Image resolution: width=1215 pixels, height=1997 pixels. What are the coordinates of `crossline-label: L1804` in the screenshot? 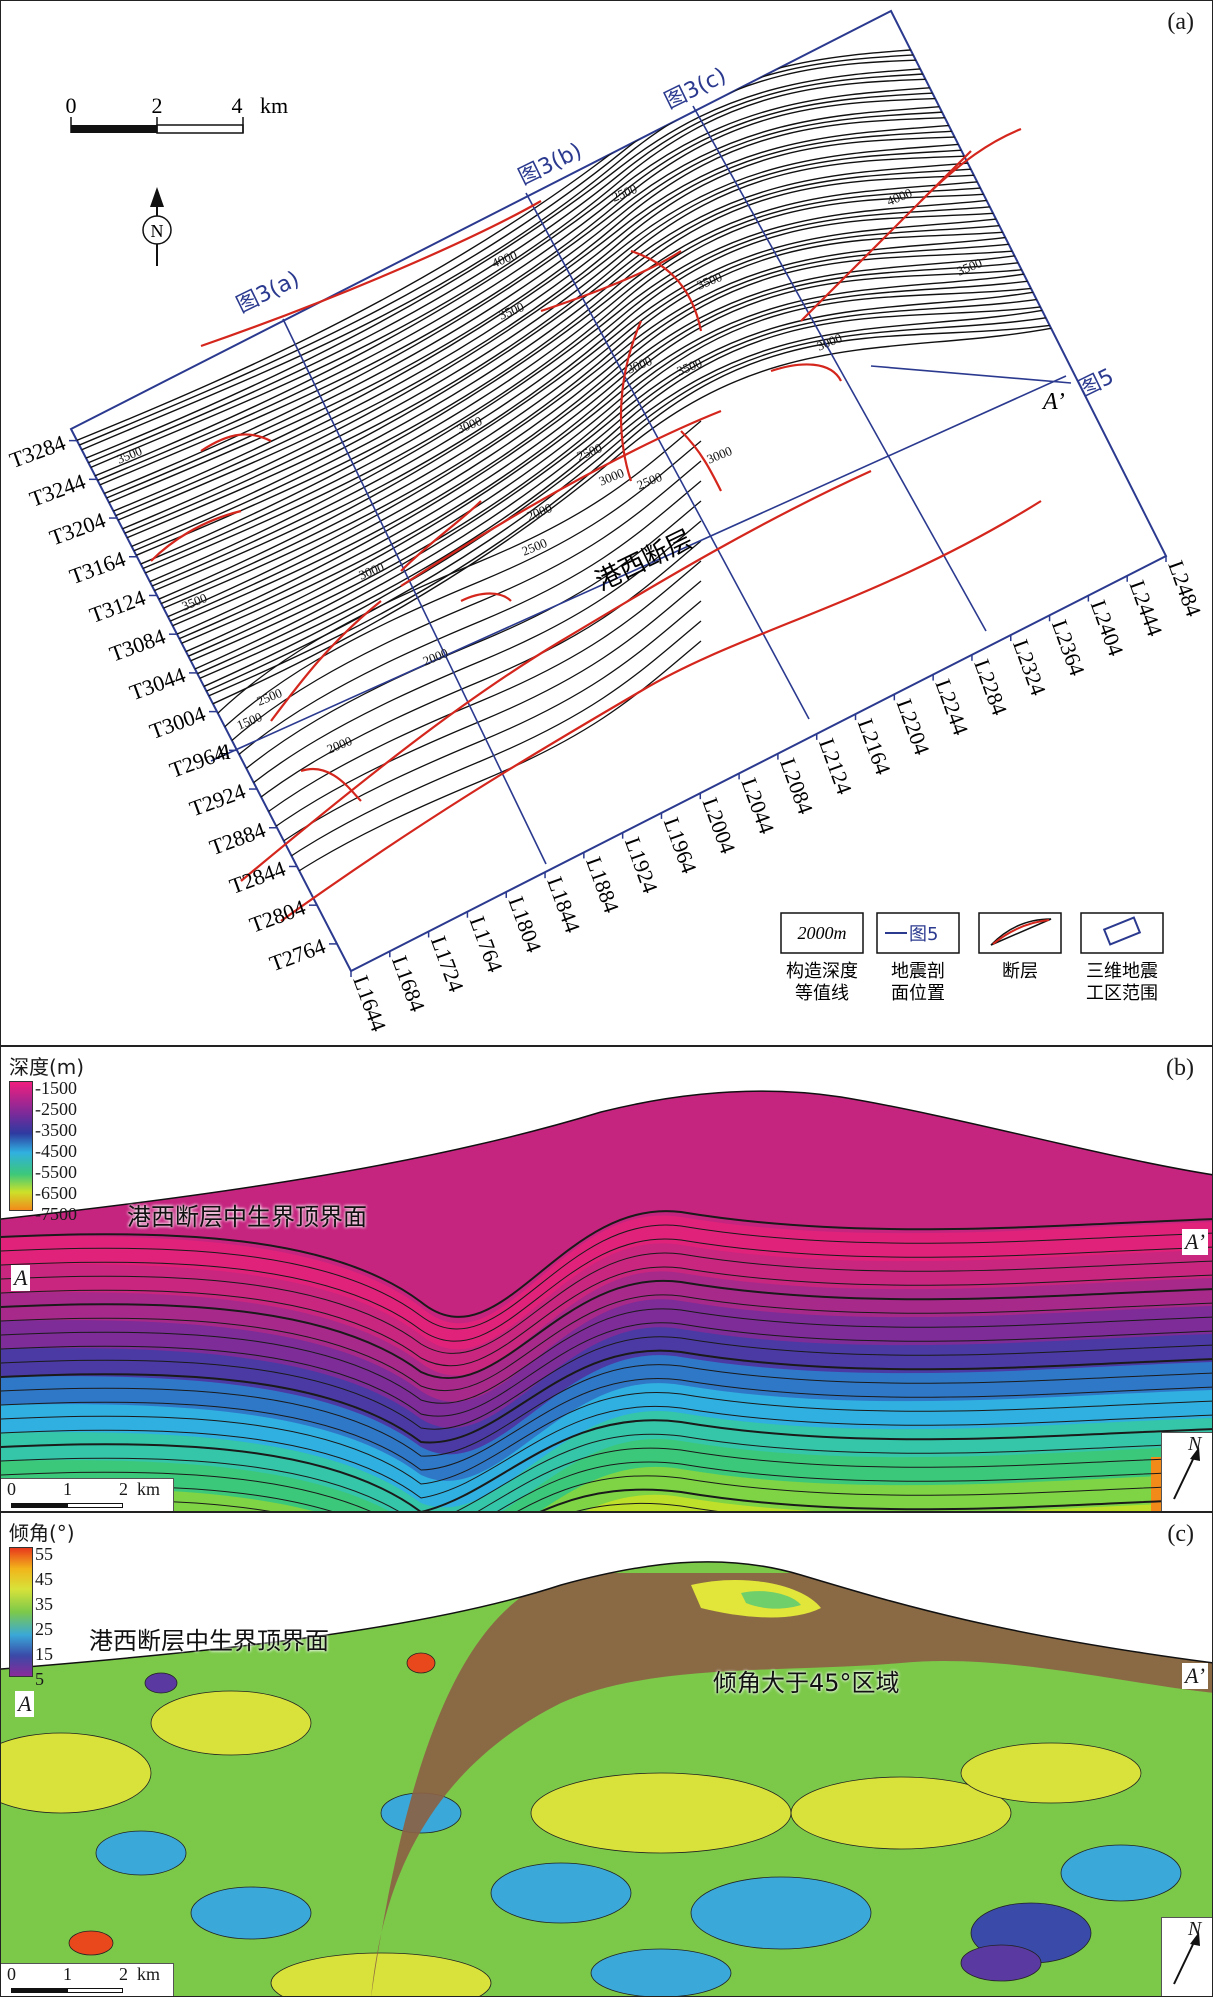 It's located at (525, 924).